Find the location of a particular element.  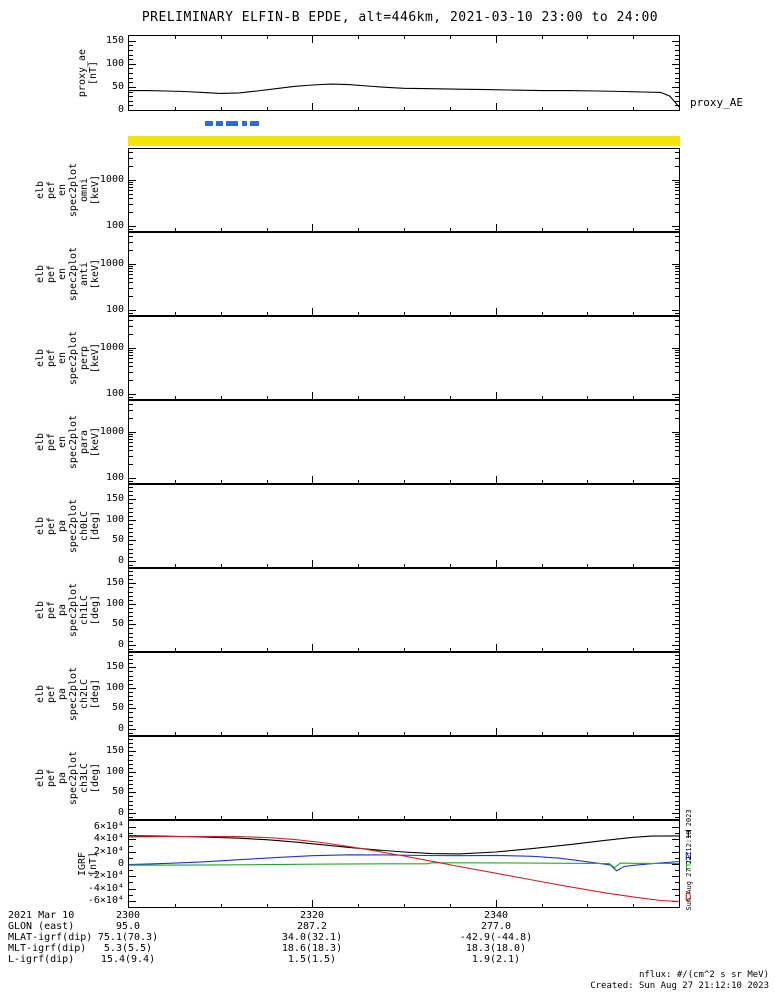

proxy-ae-right-label: proxy_AE is located at coordinates (716, 102).